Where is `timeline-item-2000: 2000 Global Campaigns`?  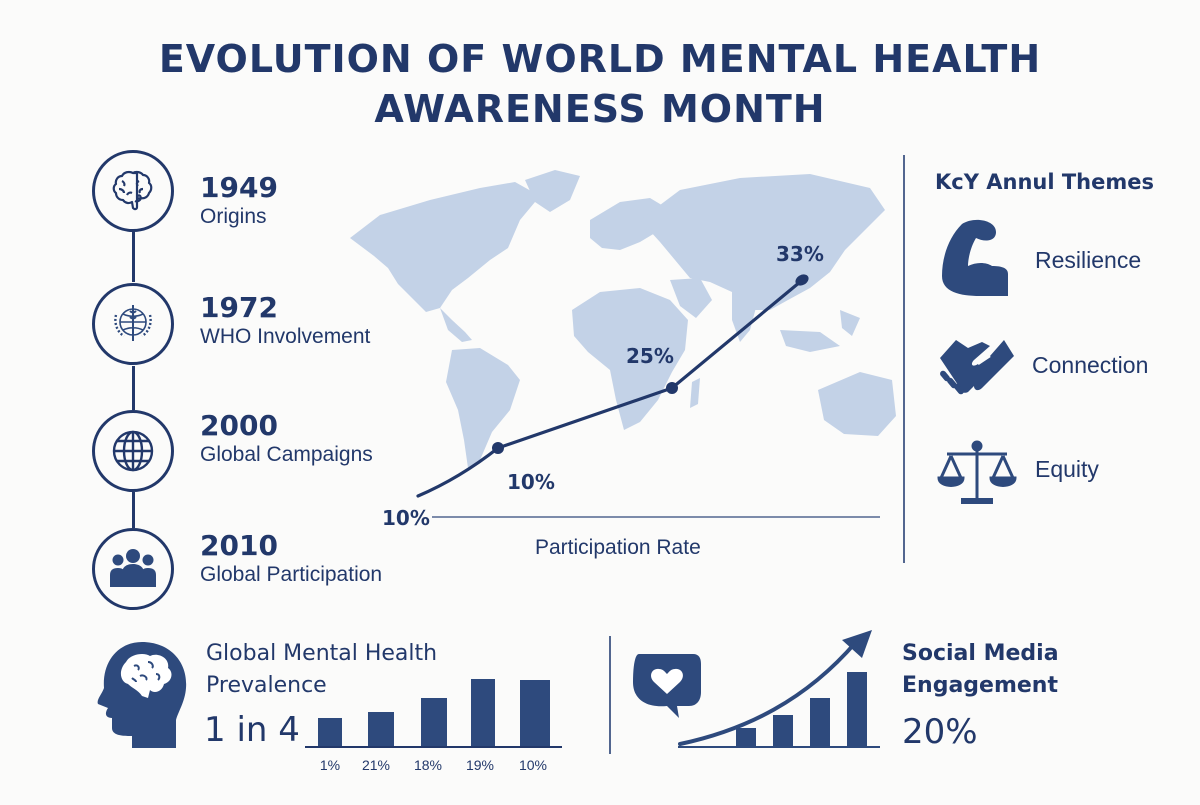
timeline-item-2000: 2000 Global Campaigns is located at coordinates (286, 439).